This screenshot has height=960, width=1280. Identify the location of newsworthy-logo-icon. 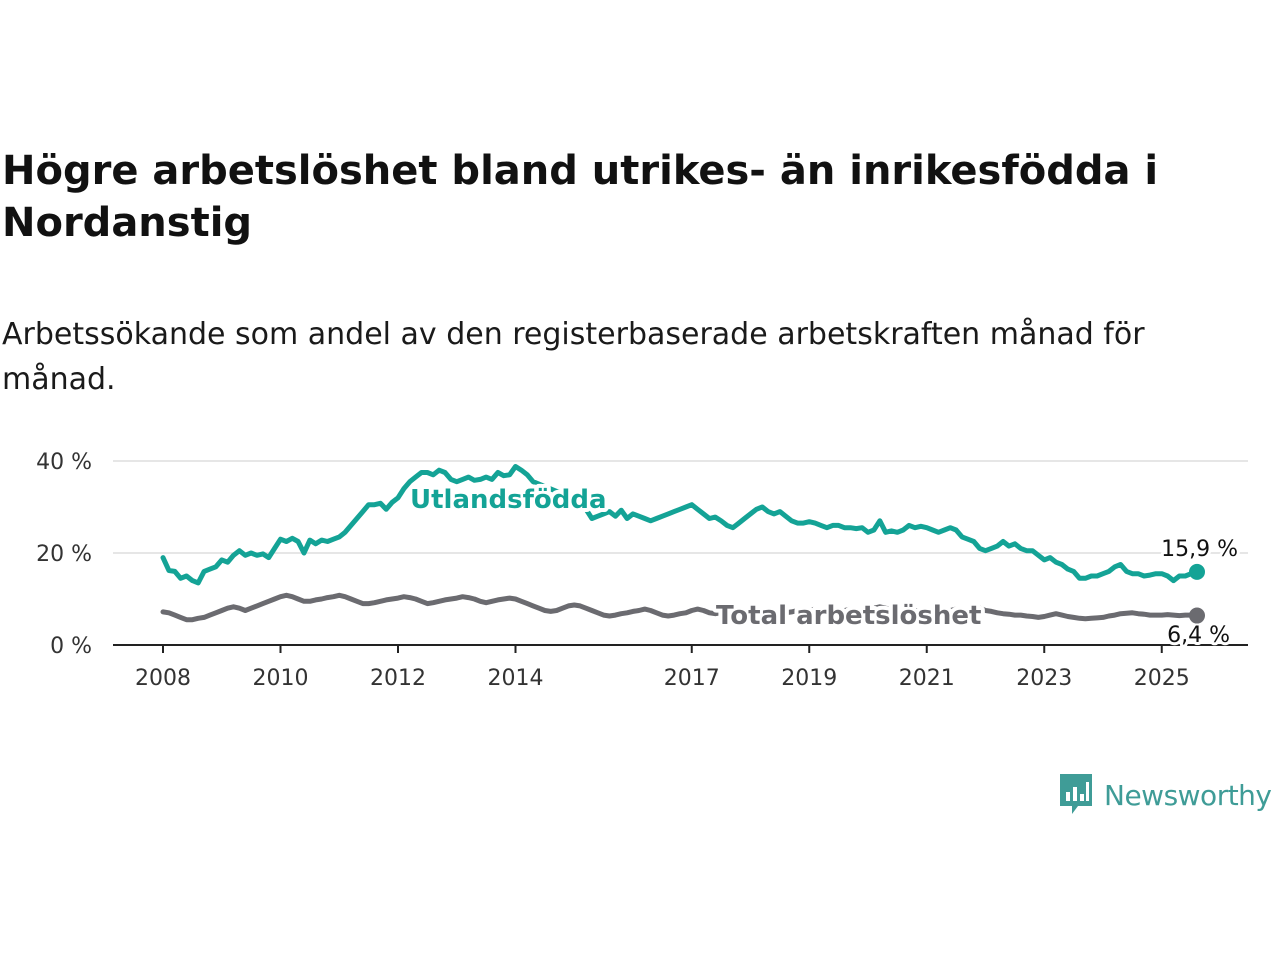
(1076, 794).